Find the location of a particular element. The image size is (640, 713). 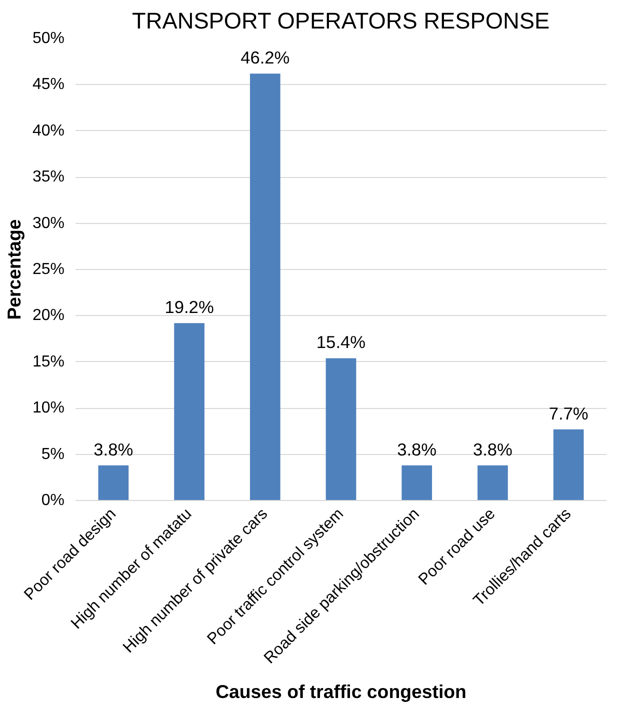

data-label: 15.4% is located at coordinates (341, 342).